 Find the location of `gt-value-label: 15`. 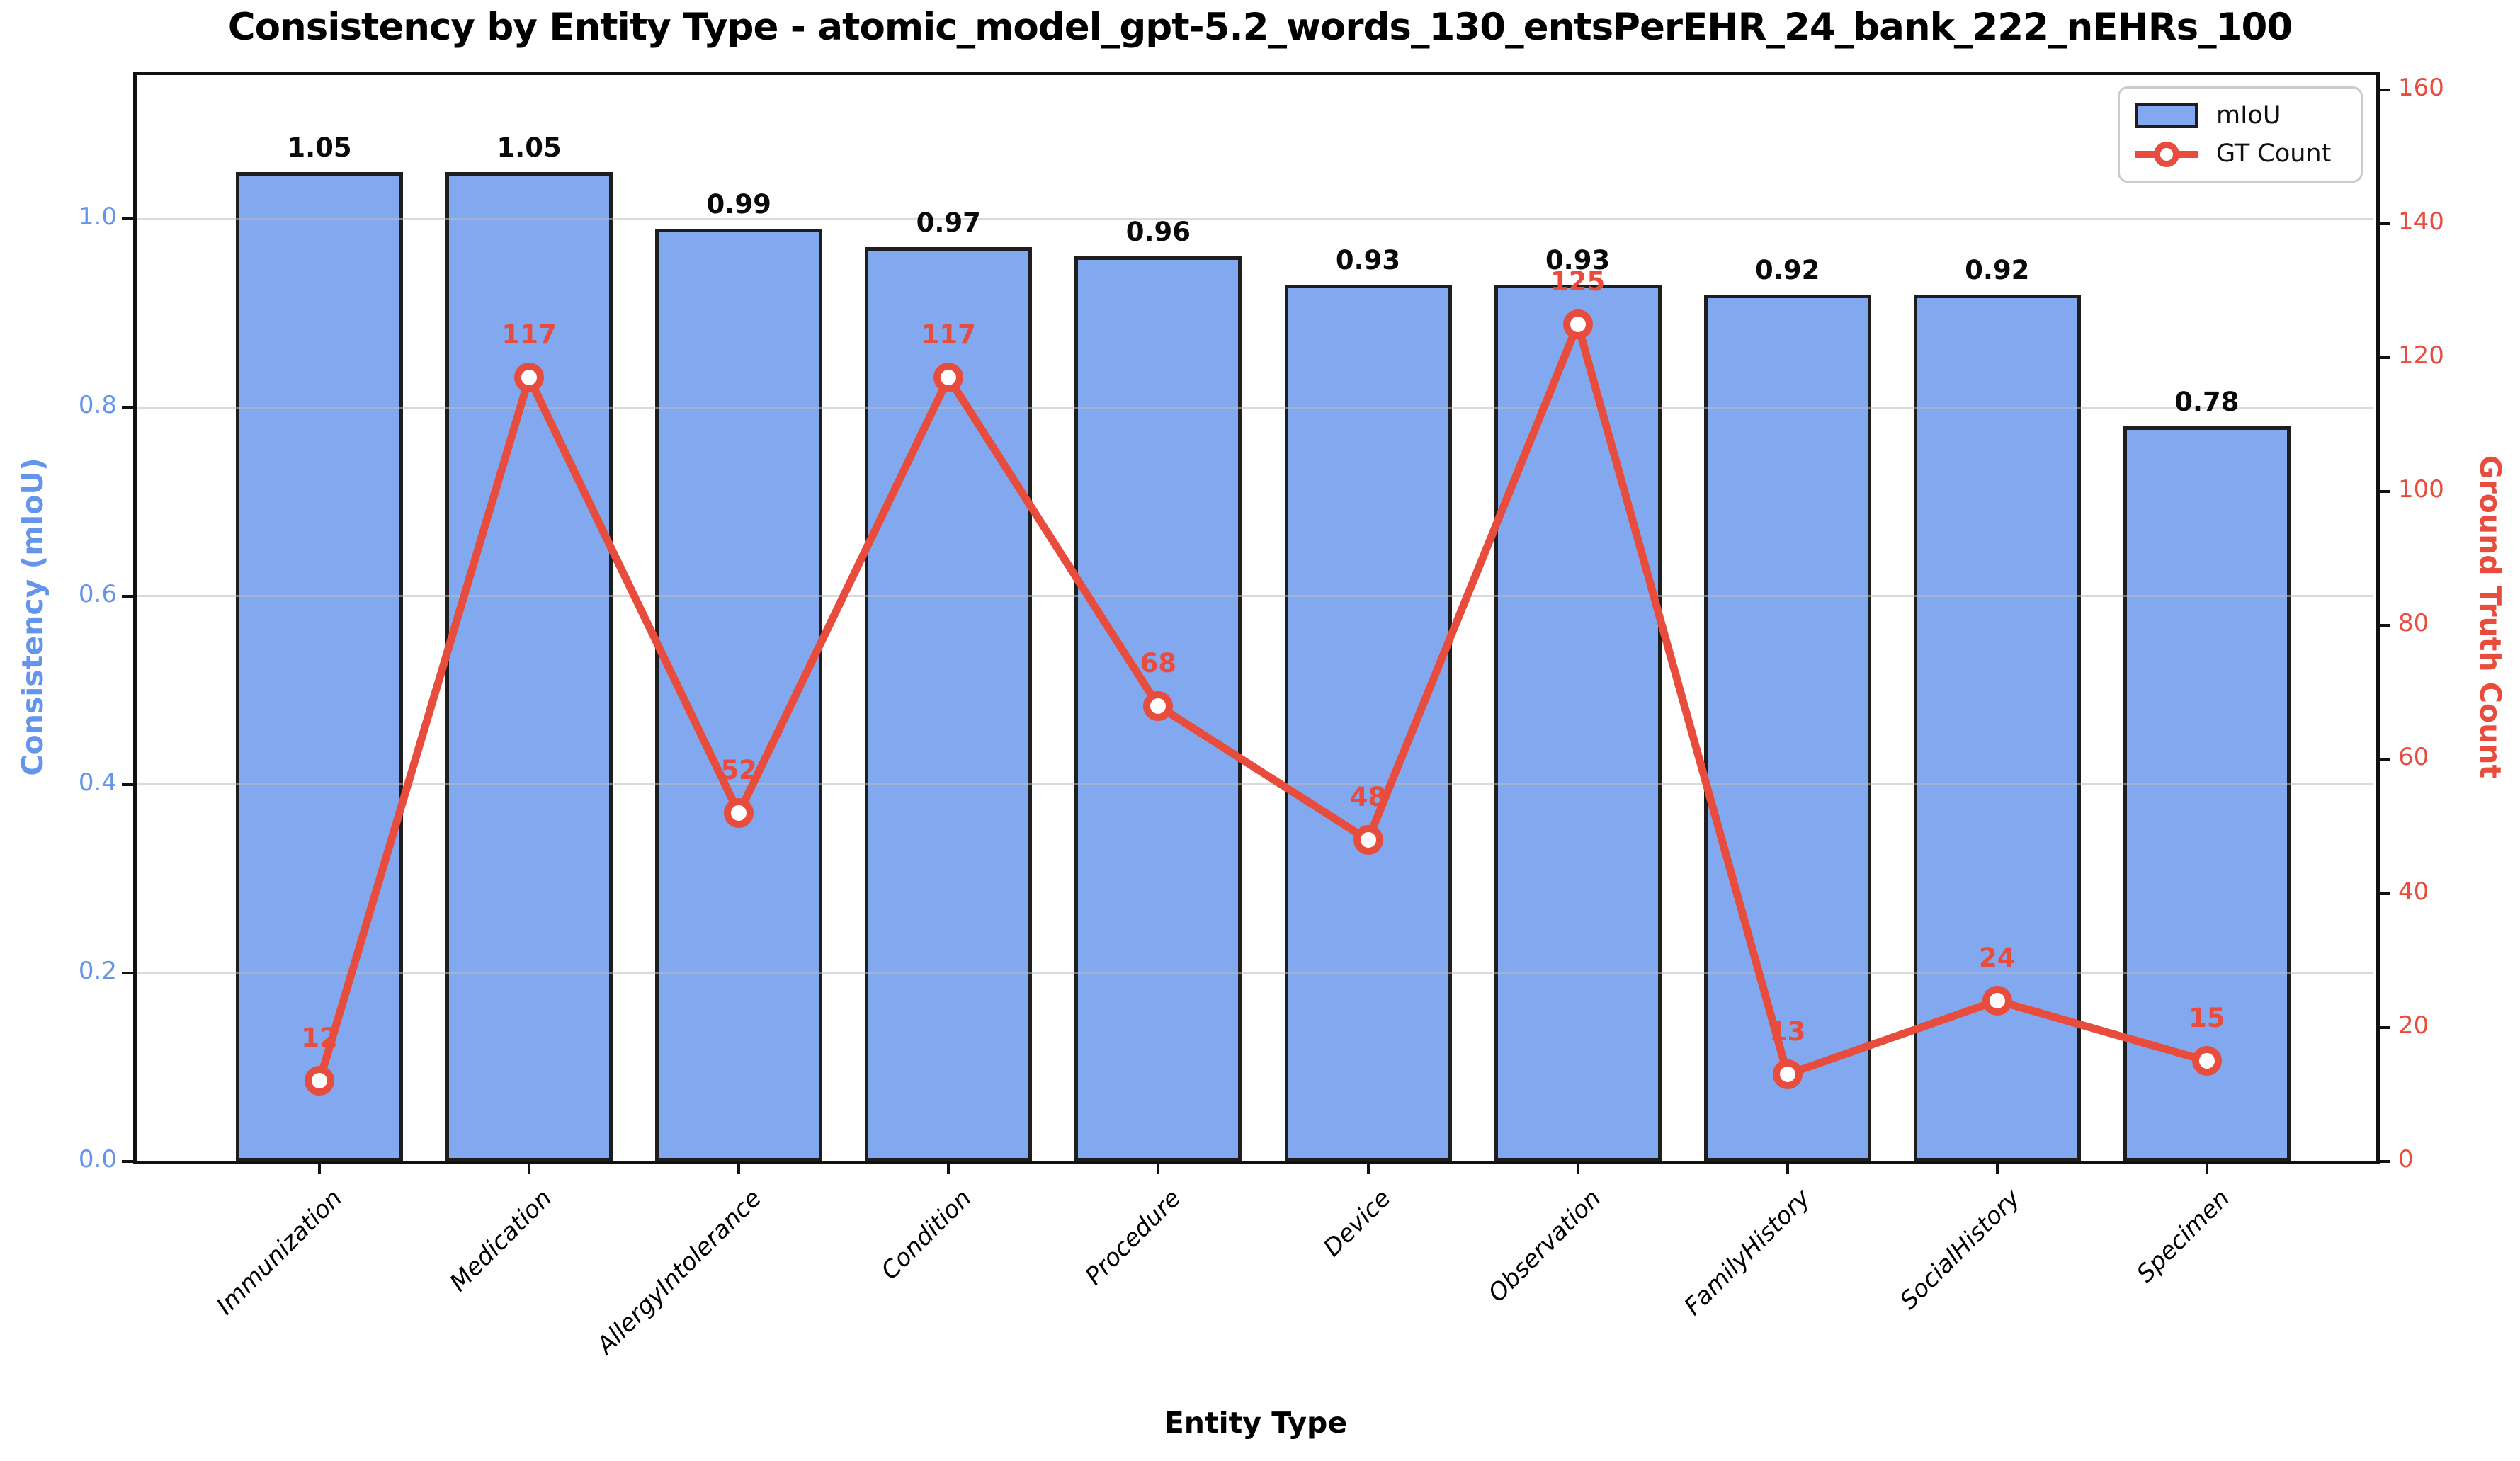

gt-value-label: 15 is located at coordinates (2207, 1018).